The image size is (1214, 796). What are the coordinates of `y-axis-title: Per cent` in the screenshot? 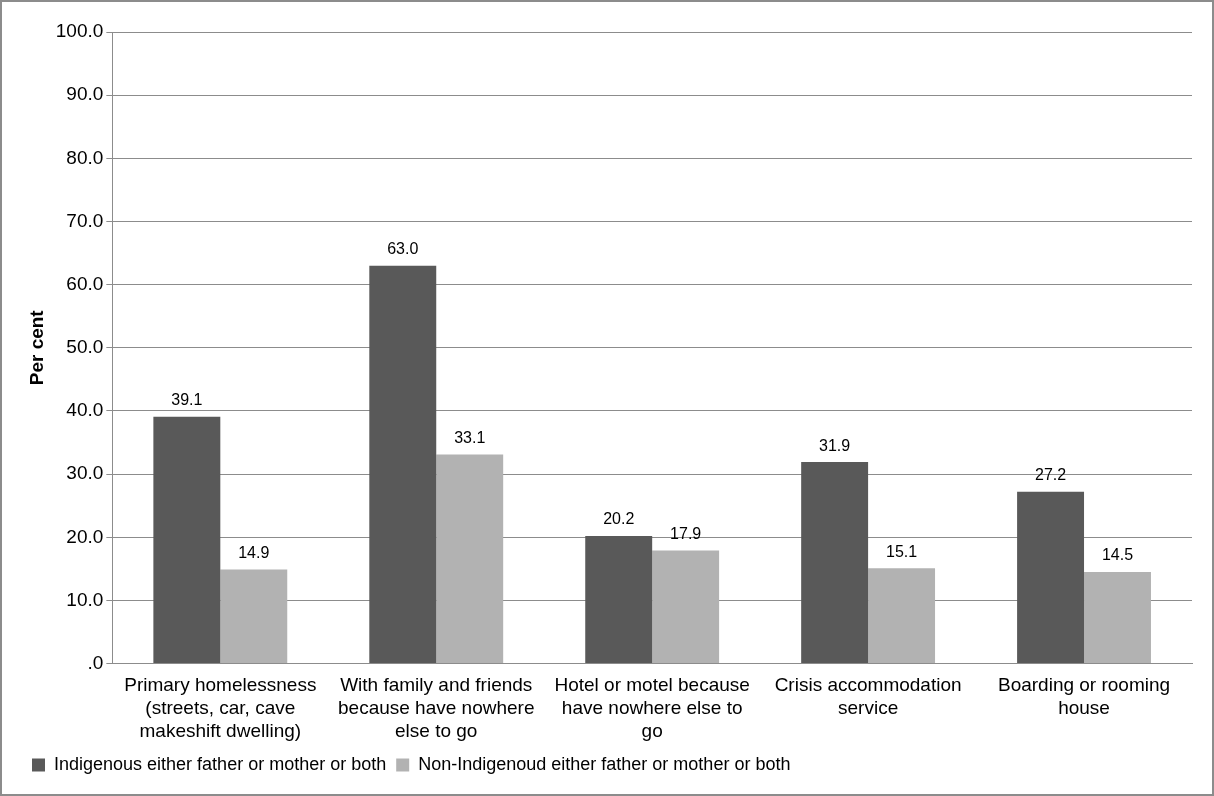 It's located at (36, 347).